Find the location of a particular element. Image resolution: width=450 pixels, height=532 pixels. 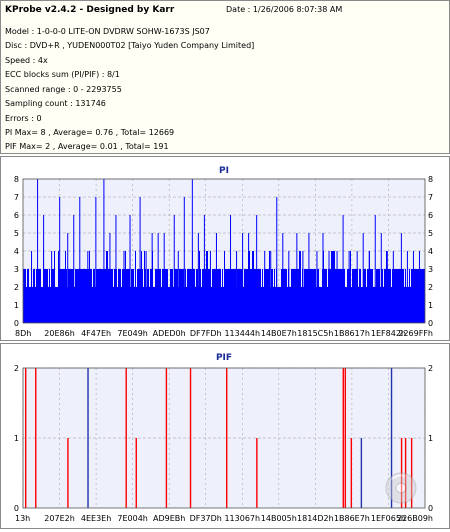

y-tick-label-right: 2 is located at coordinates (430, 368).